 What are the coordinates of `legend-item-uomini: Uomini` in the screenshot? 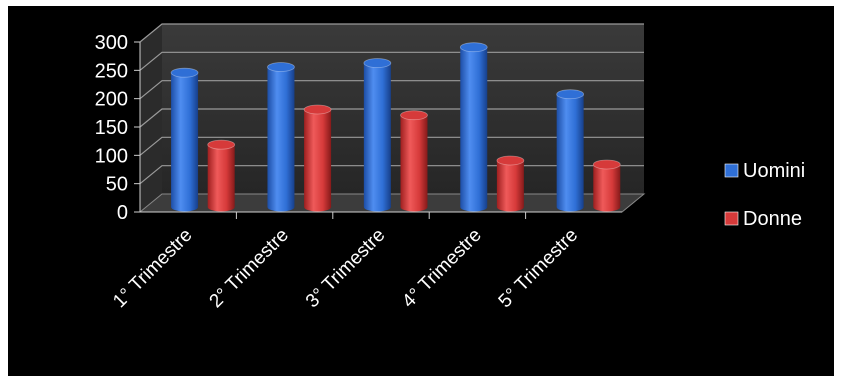 It's located at (764, 171).